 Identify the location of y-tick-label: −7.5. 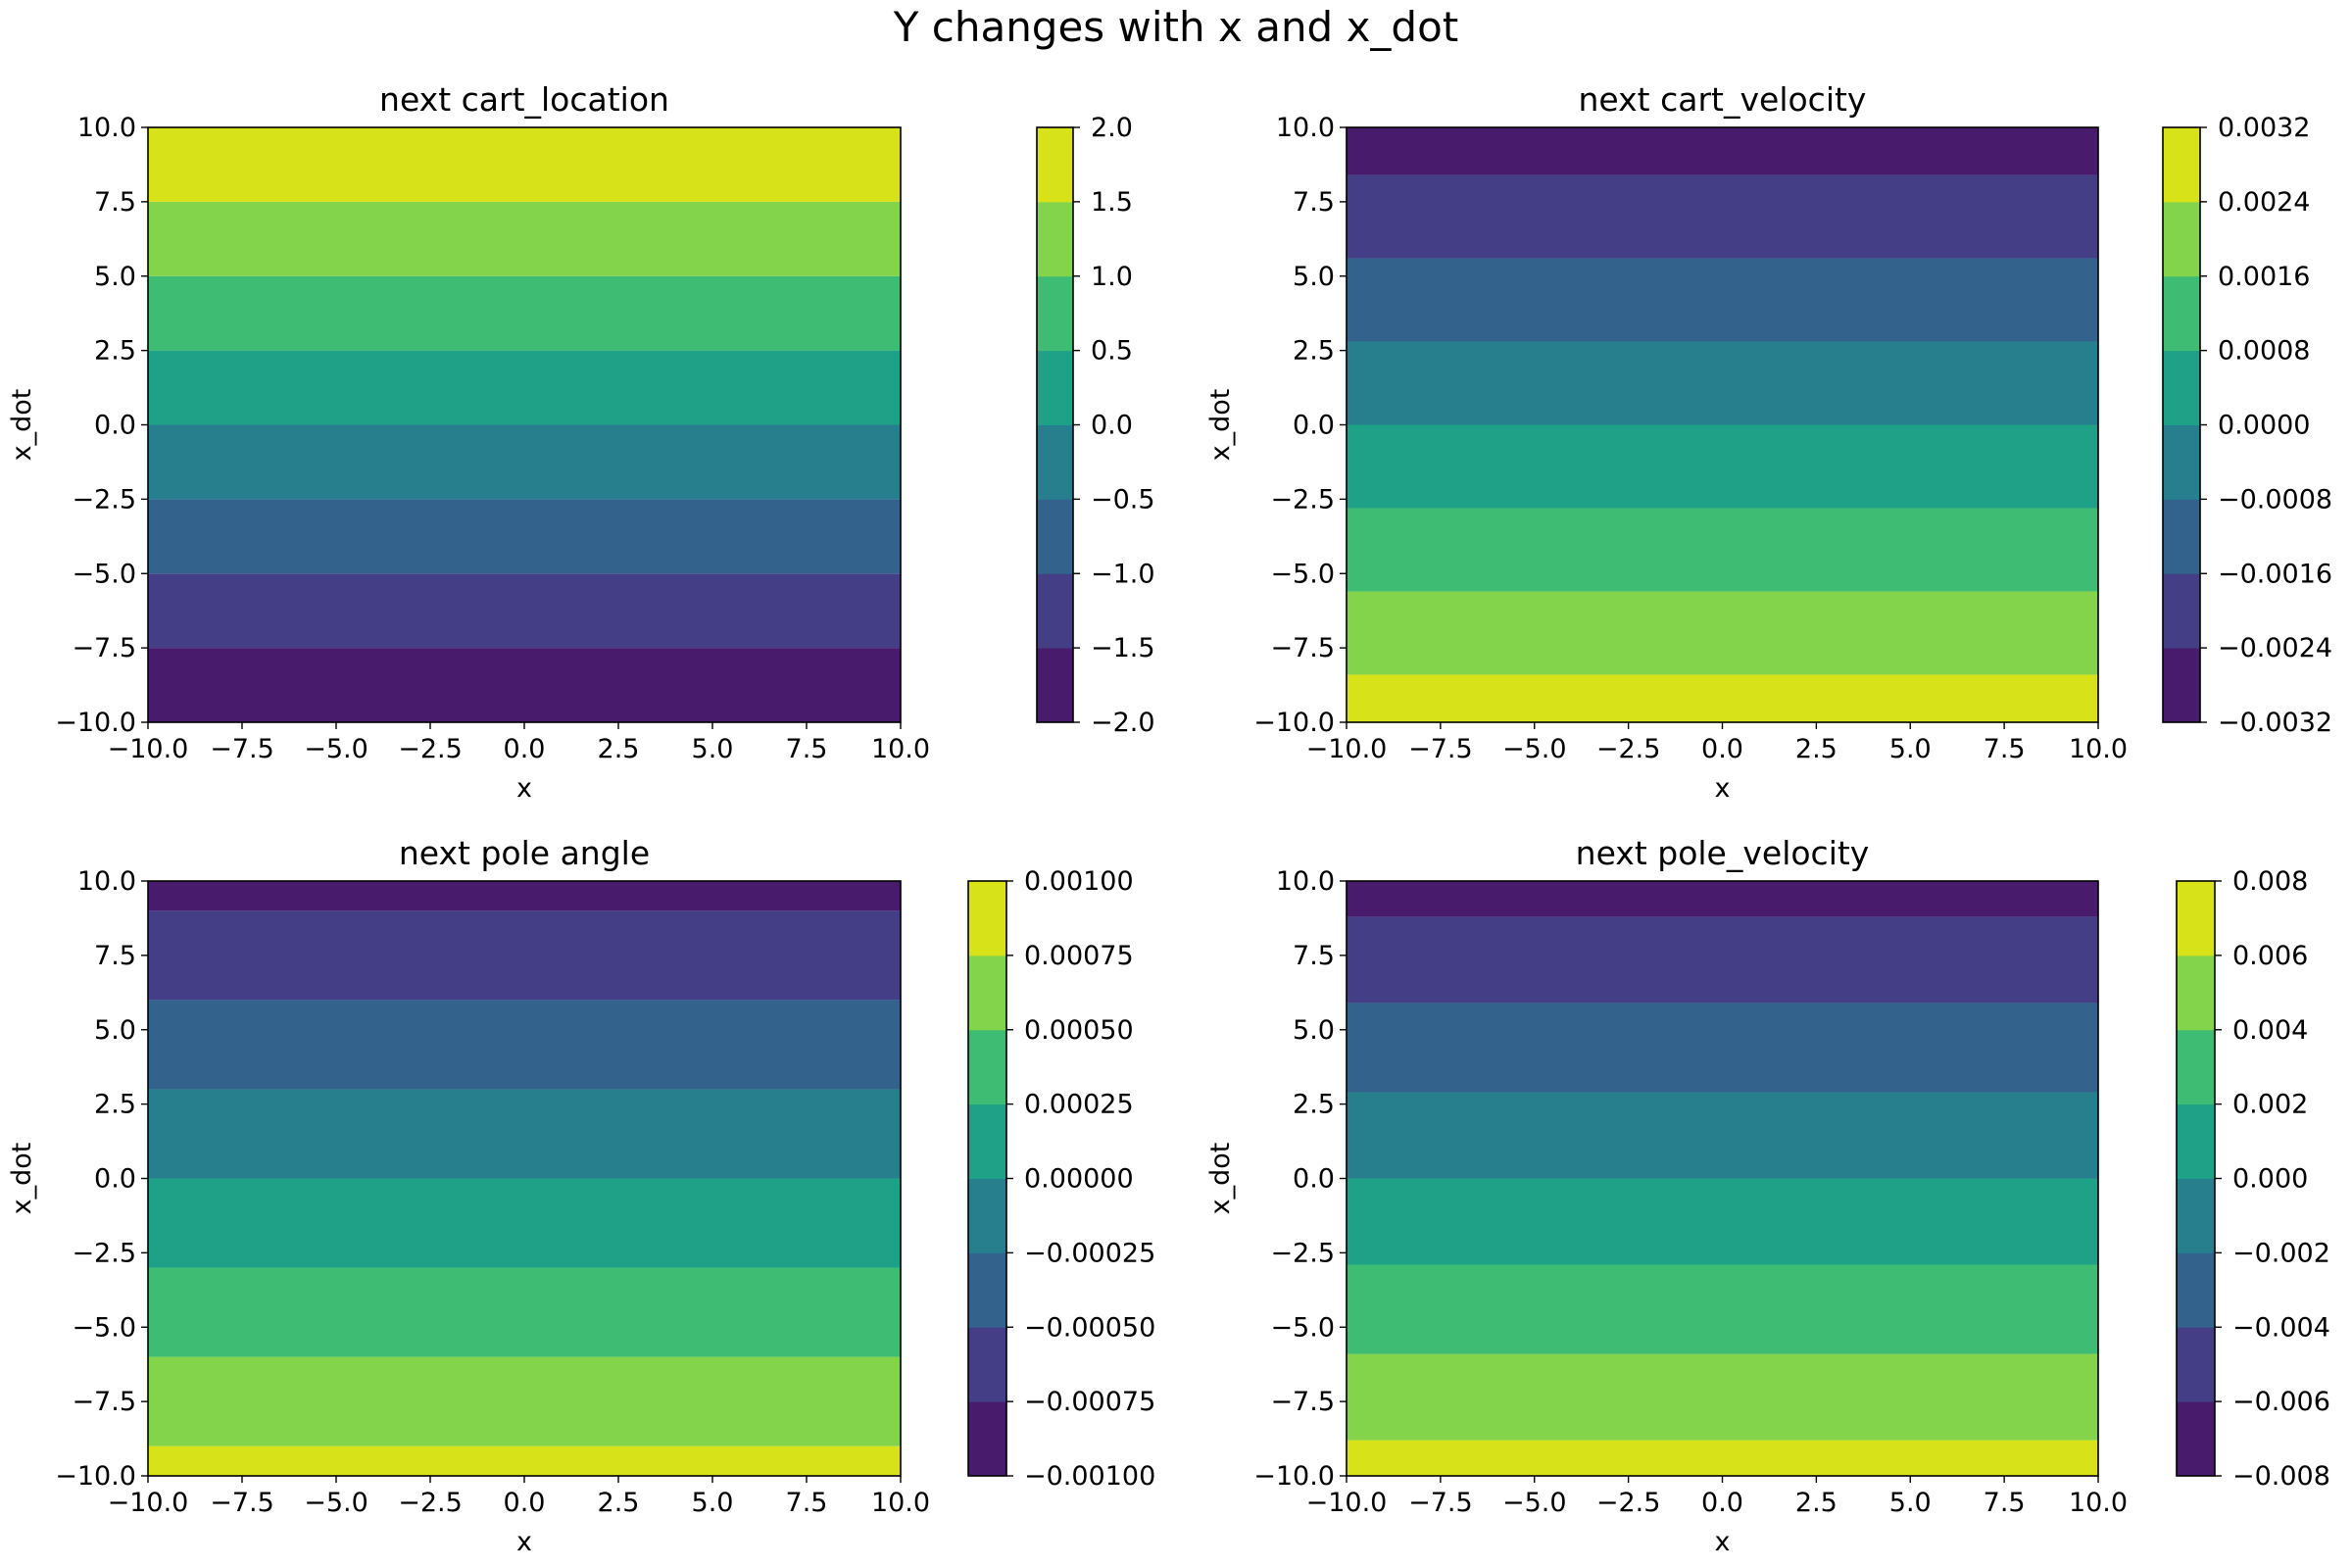
(1302, 1402).